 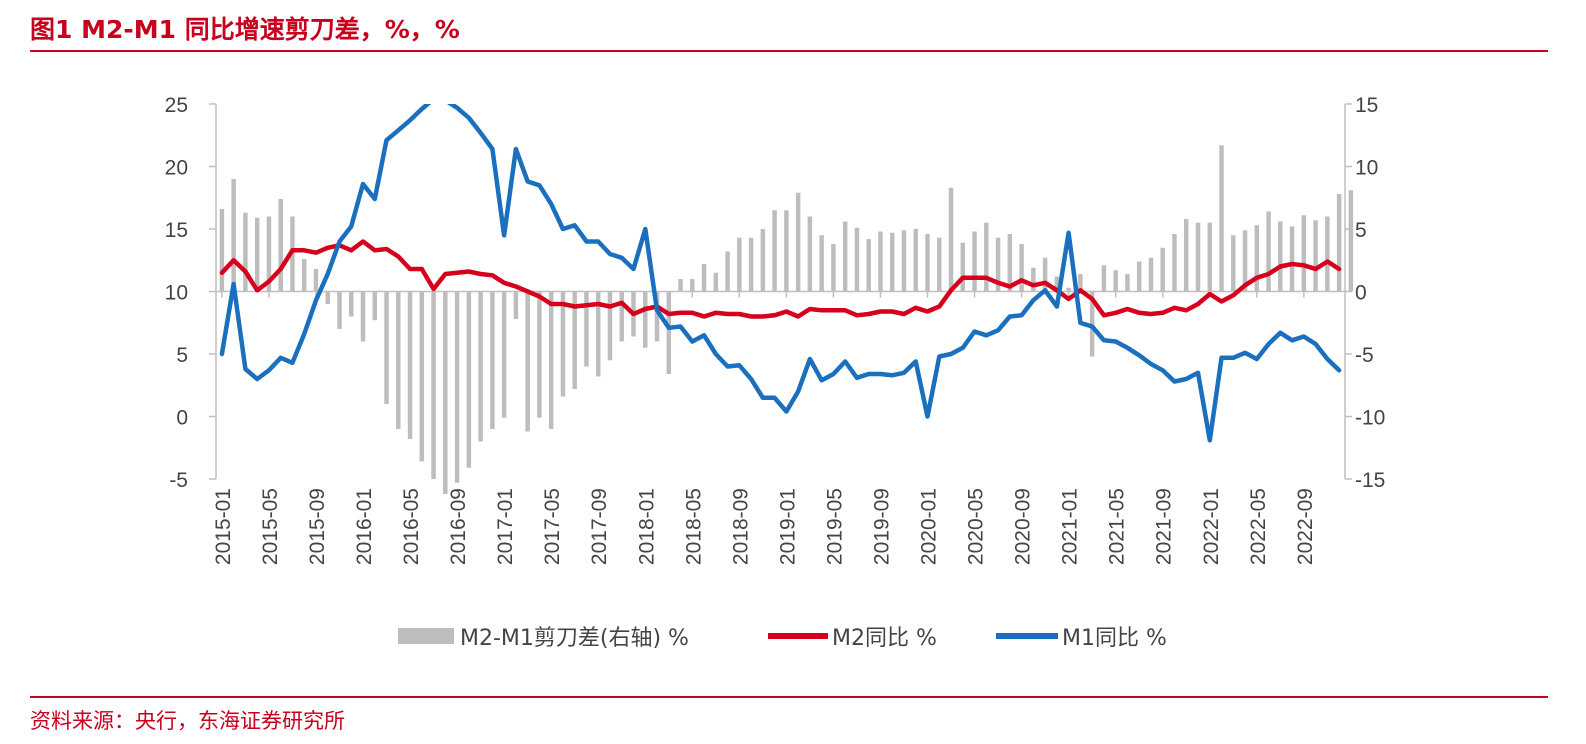 What do you see at coordinates (317, 526) in the screenshot?
I see `x-tick-label: 2015-09` at bounding box center [317, 526].